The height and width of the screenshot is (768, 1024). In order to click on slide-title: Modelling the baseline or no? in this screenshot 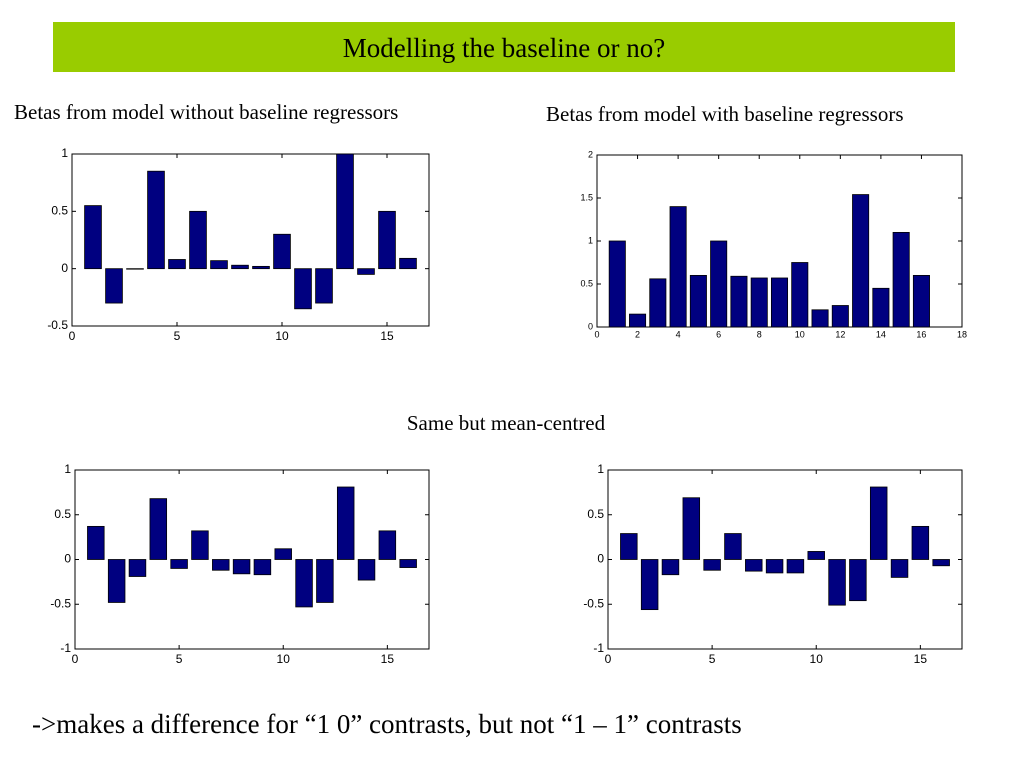, I will do `click(504, 48)`.